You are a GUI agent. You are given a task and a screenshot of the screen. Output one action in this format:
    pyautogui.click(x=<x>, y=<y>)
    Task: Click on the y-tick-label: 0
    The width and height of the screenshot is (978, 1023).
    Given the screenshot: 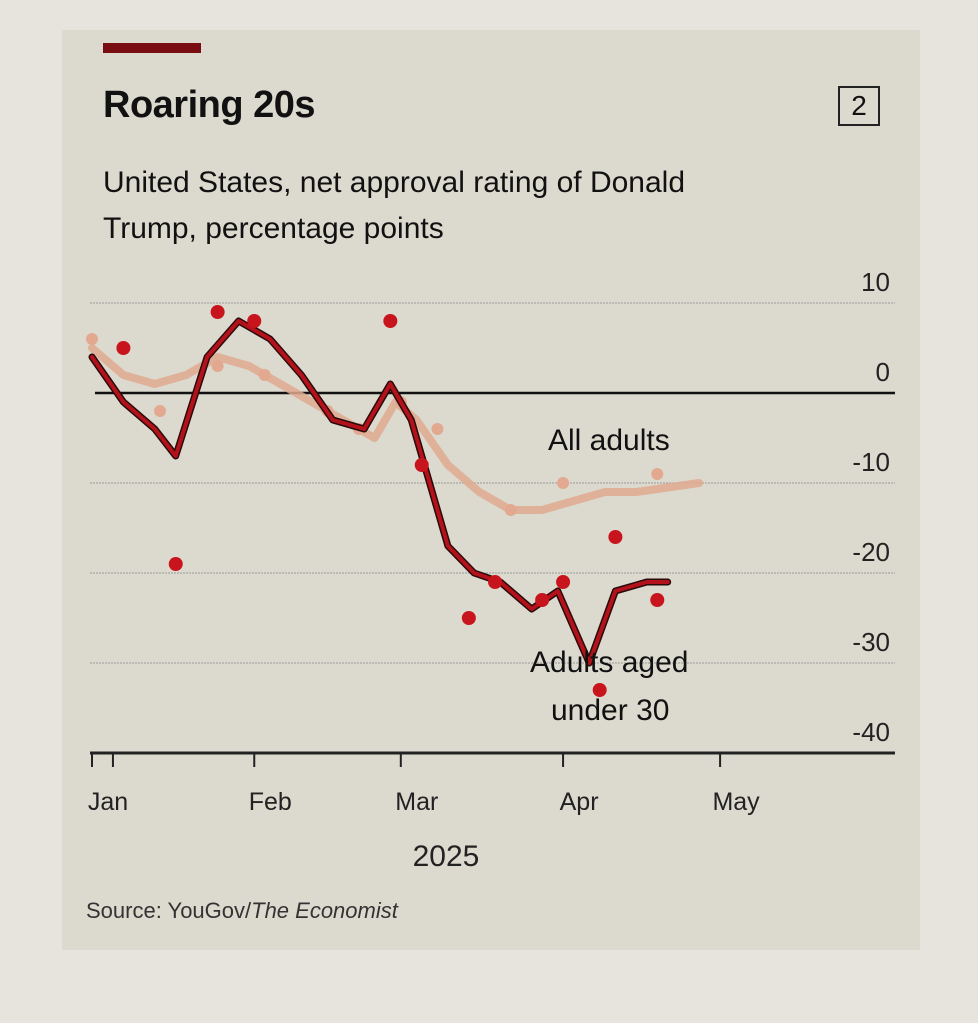 What is the action you would take?
    pyautogui.click(x=883, y=372)
    